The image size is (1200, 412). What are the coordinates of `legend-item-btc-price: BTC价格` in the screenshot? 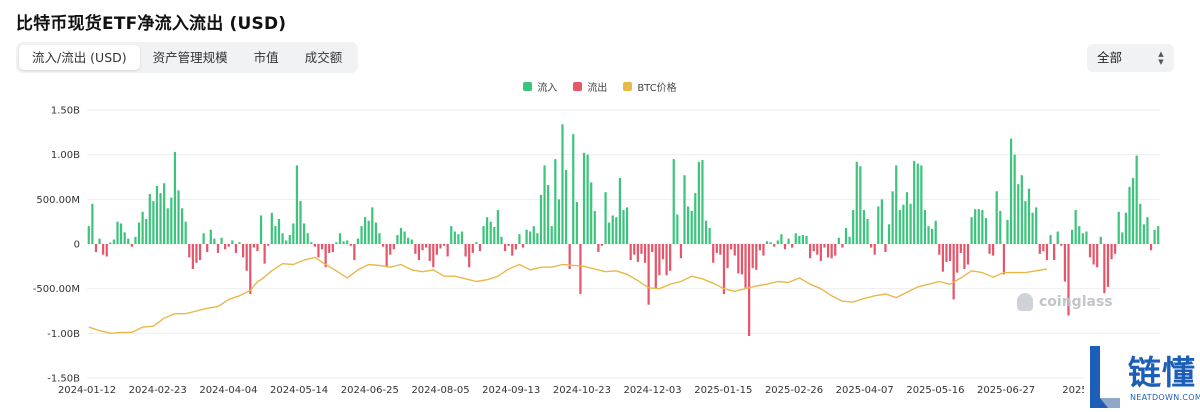 It's located at (650, 86).